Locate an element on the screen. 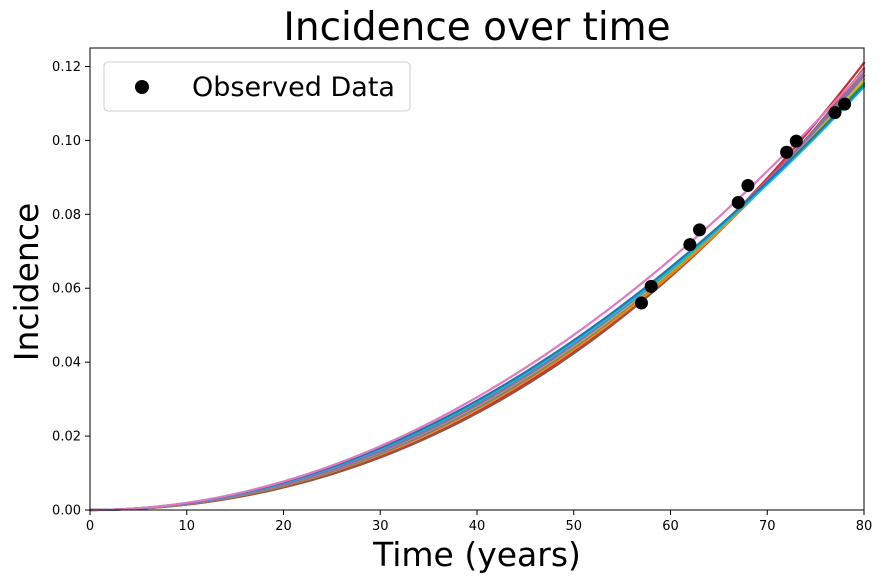 The height and width of the screenshot is (582, 882). x-tick-label: 0 is located at coordinates (90, 526).